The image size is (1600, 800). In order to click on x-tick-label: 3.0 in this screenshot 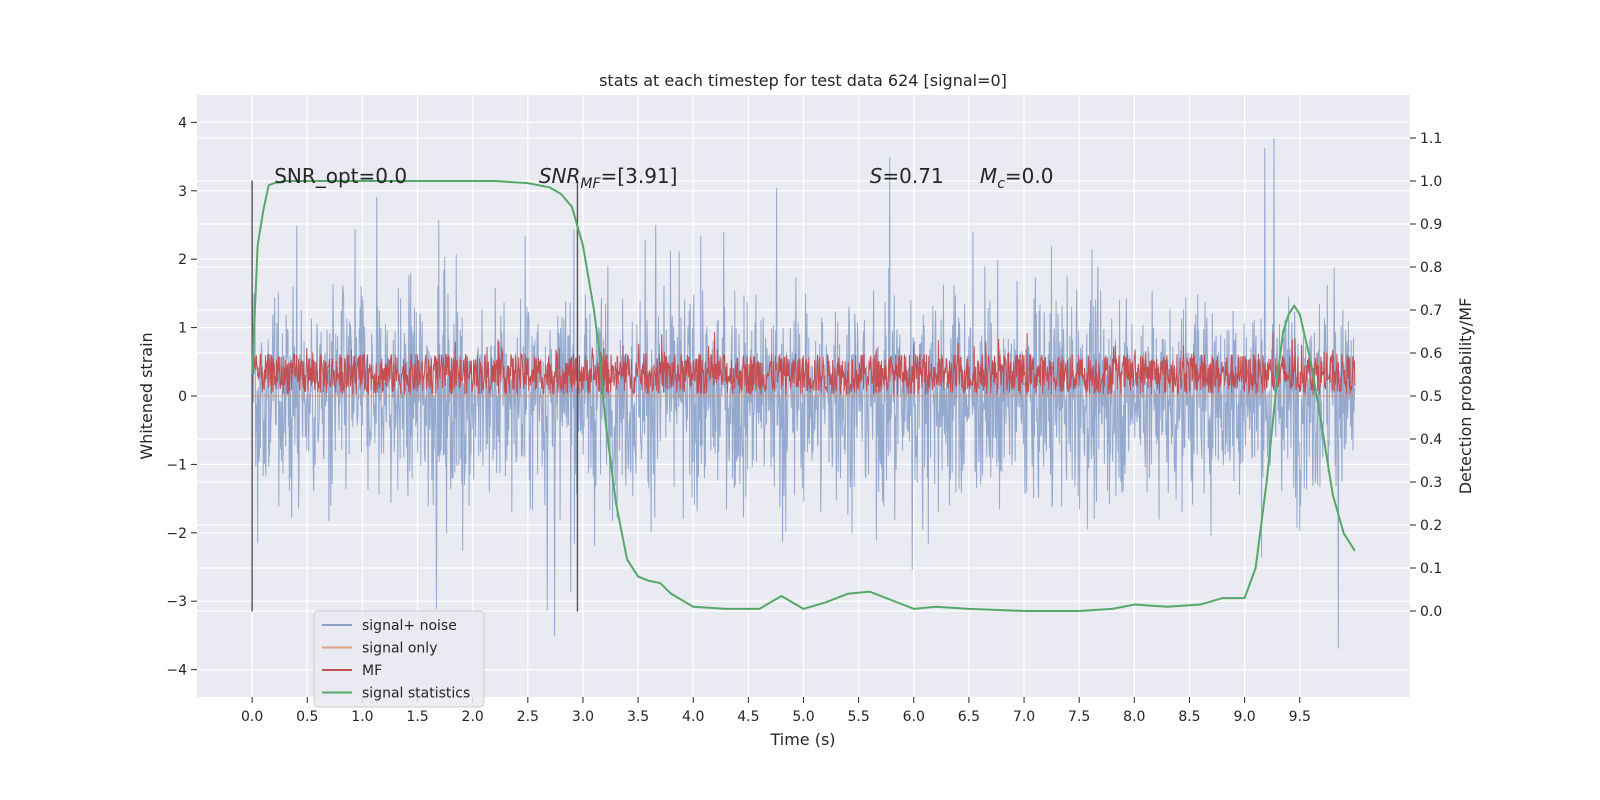, I will do `click(583, 717)`.